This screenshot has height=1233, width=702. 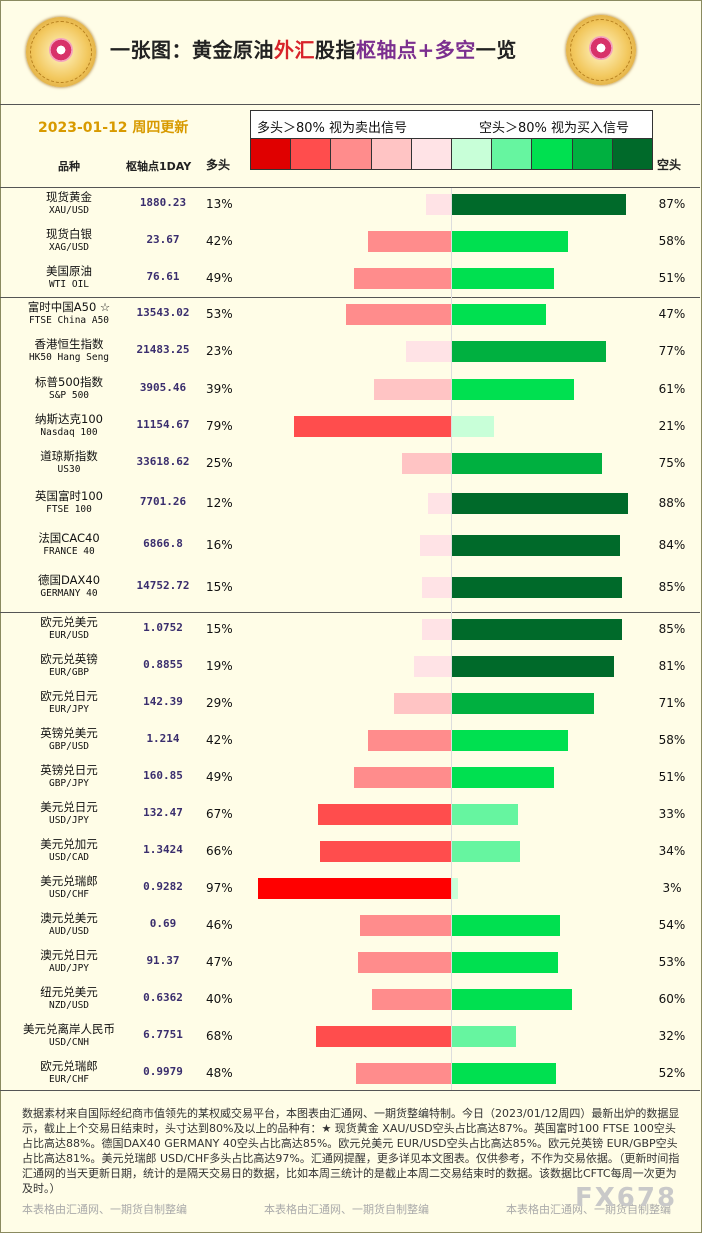 What do you see at coordinates (69, 419) in the screenshot?
I see `instrument-name: 纳斯达克100` at bounding box center [69, 419].